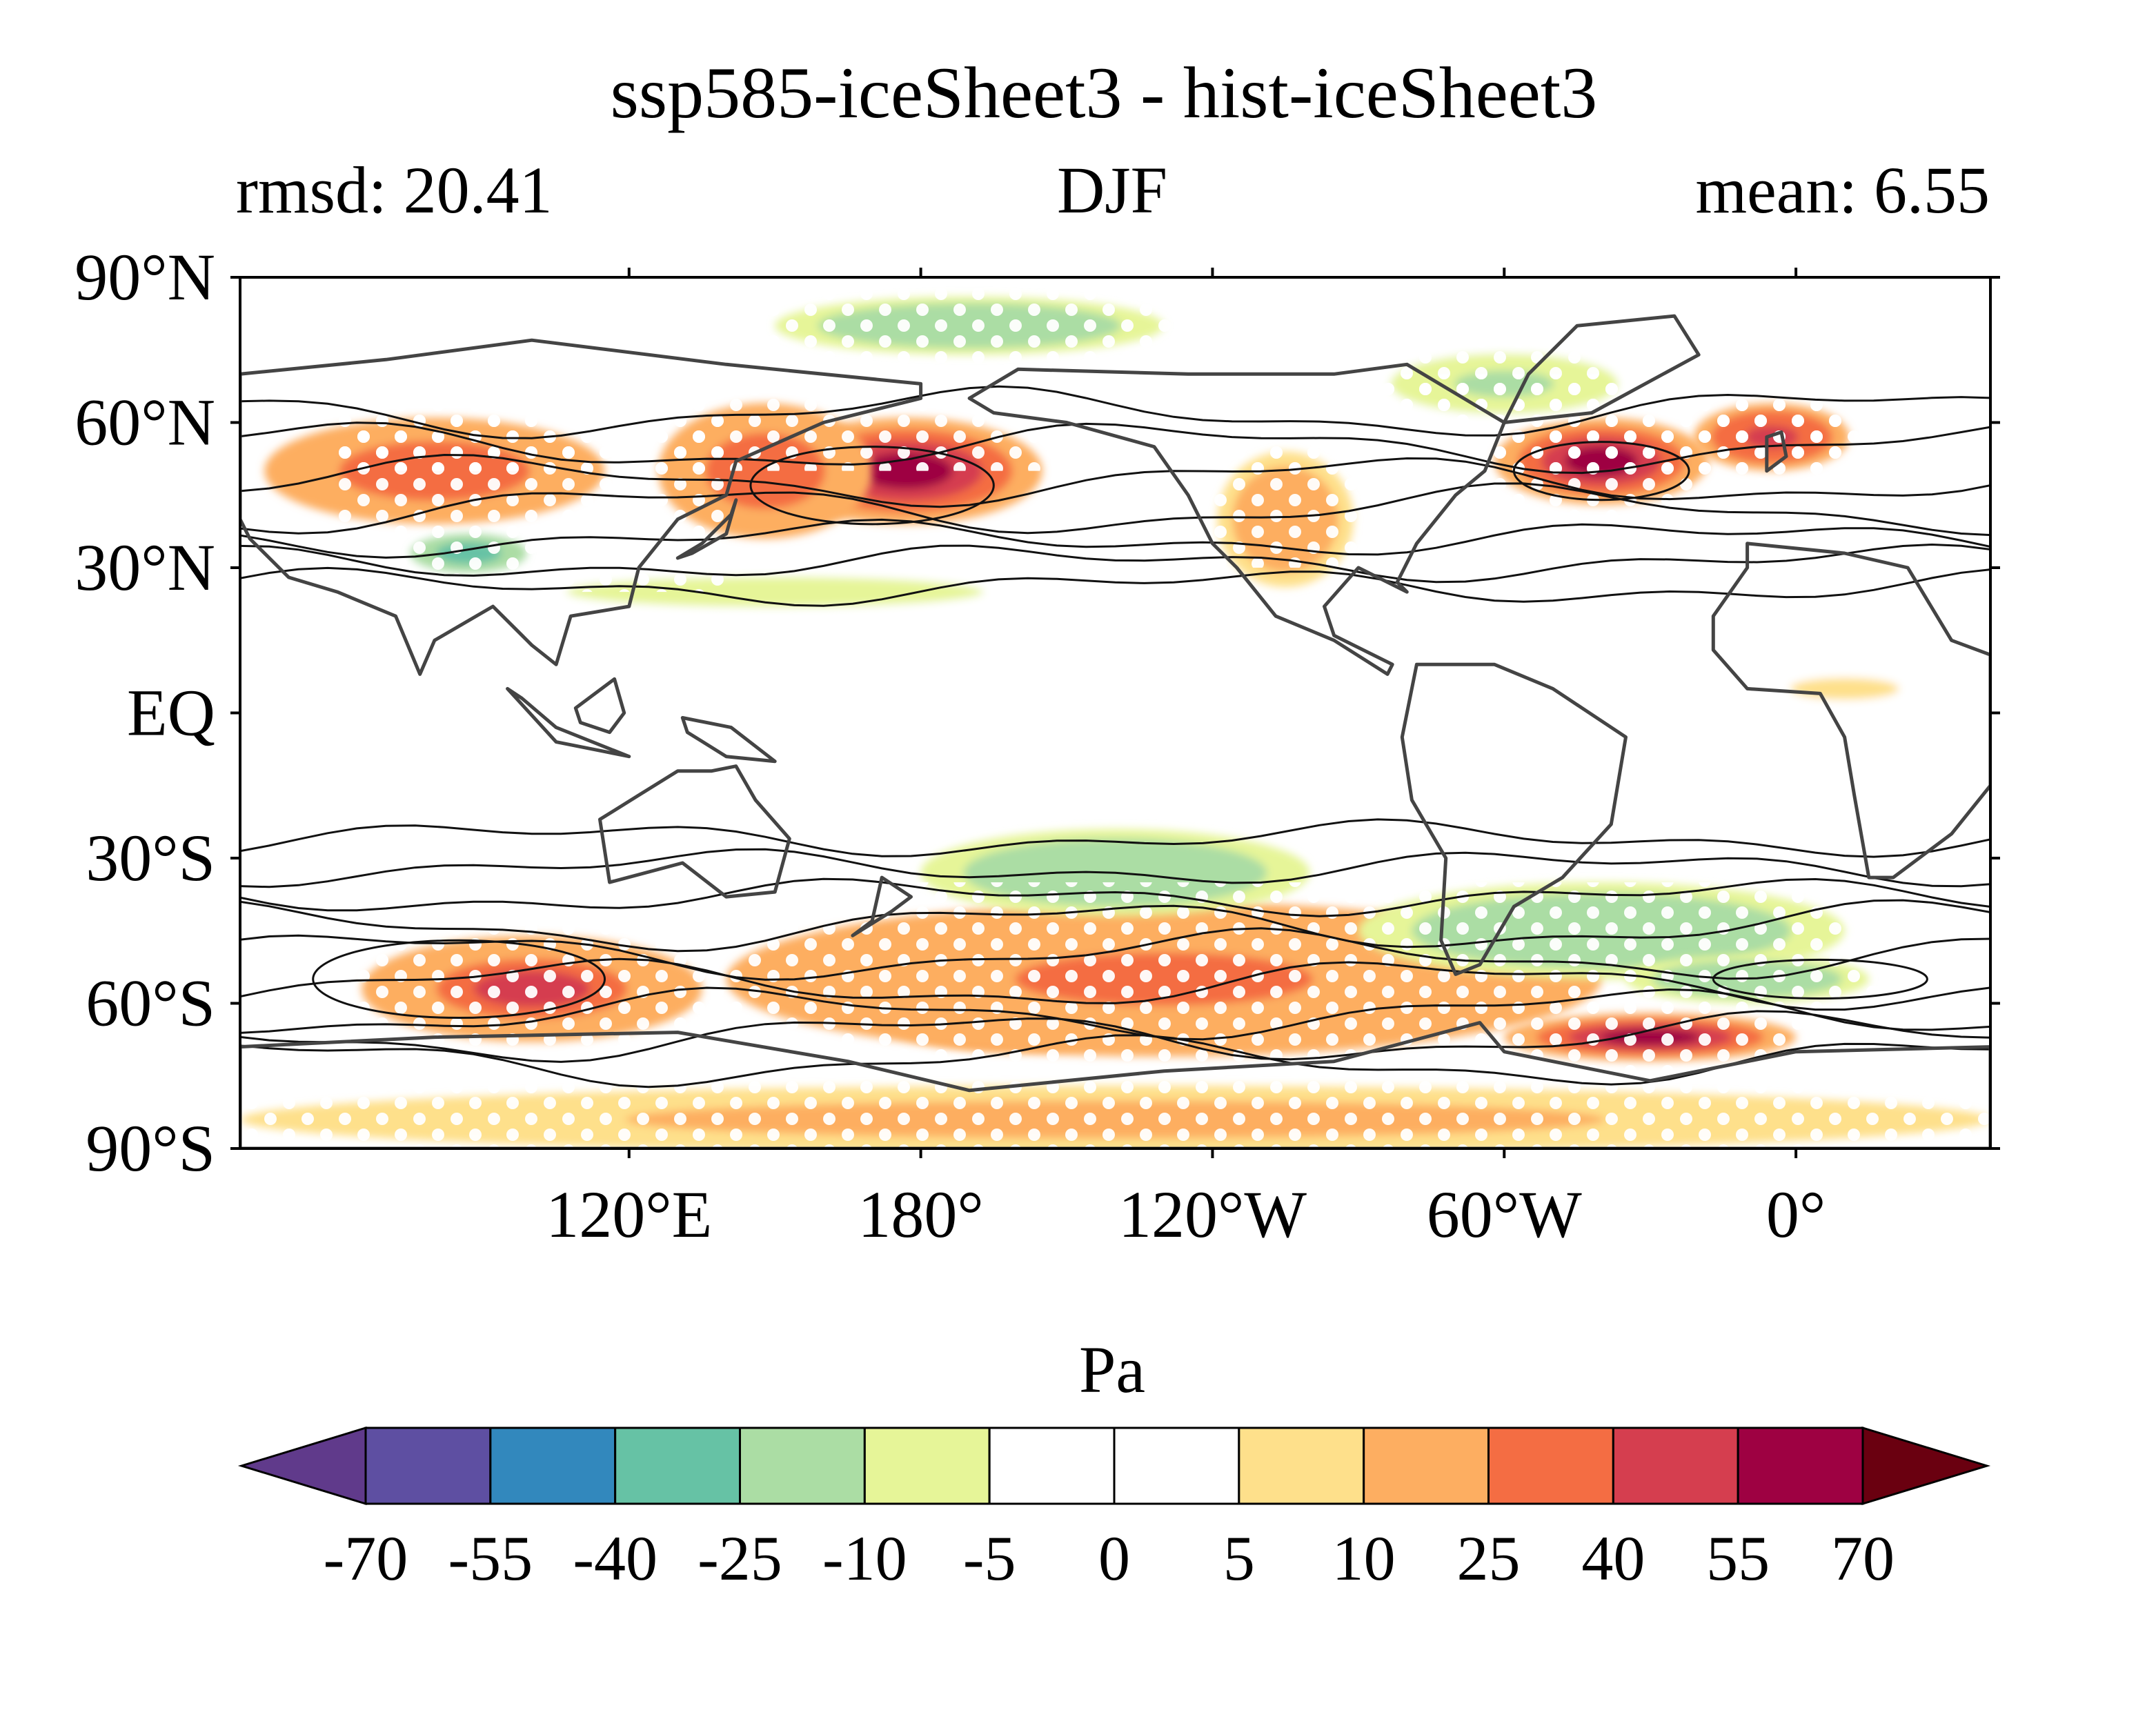  What do you see at coordinates (1364, 1558) in the screenshot?
I see `colorbar-tick-label: 10` at bounding box center [1364, 1558].